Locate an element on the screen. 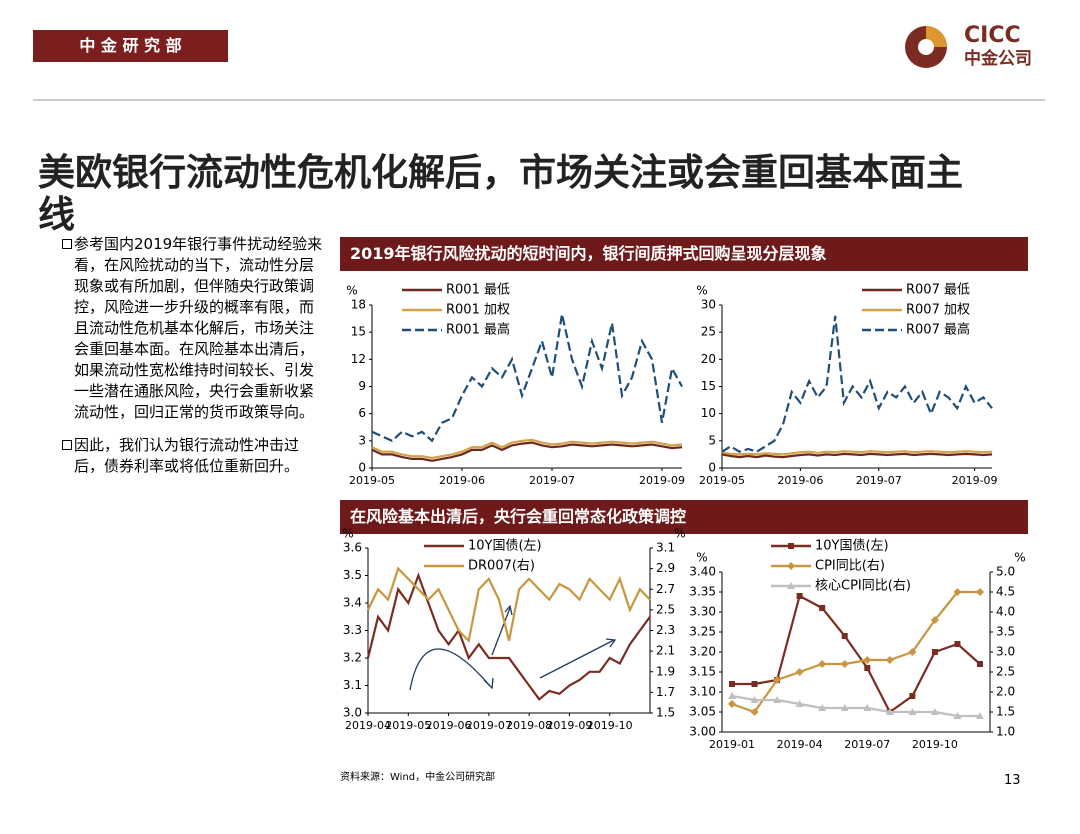 The width and height of the screenshot is (1080, 834). y2-tick-label: 1.9 is located at coordinates (665, 671).